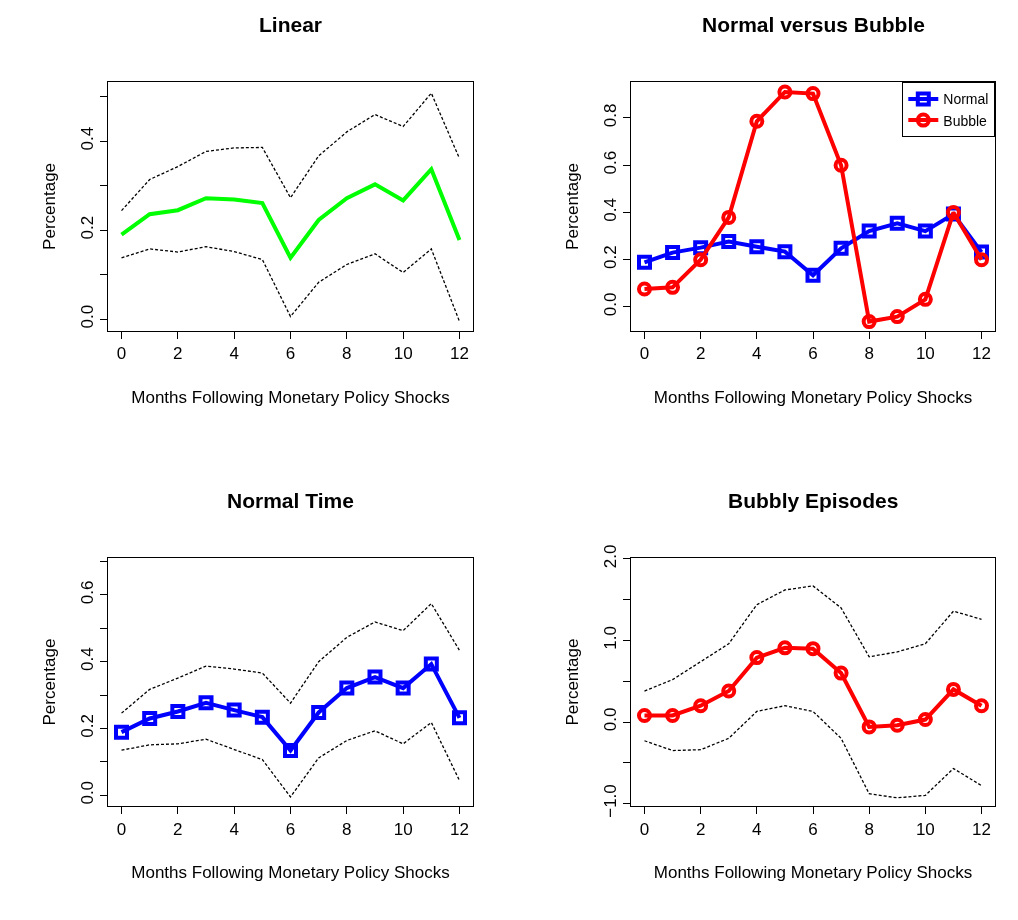 The width and height of the screenshot is (1018, 920). What do you see at coordinates (291, 24) in the screenshot?
I see `chart-title: Linear` at bounding box center [291, 24].